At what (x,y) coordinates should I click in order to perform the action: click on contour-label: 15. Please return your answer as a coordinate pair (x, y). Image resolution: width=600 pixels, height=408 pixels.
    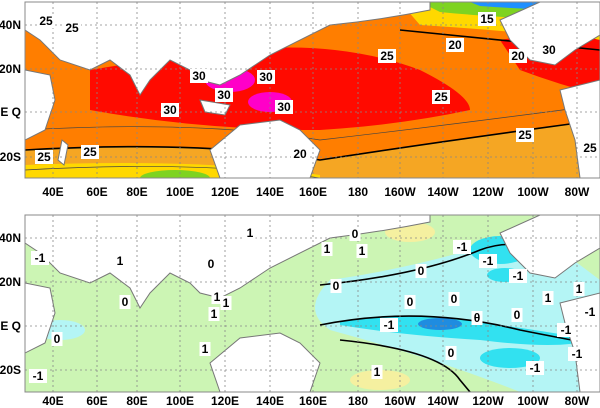
    Looking at the image, I should click on (487, 19).